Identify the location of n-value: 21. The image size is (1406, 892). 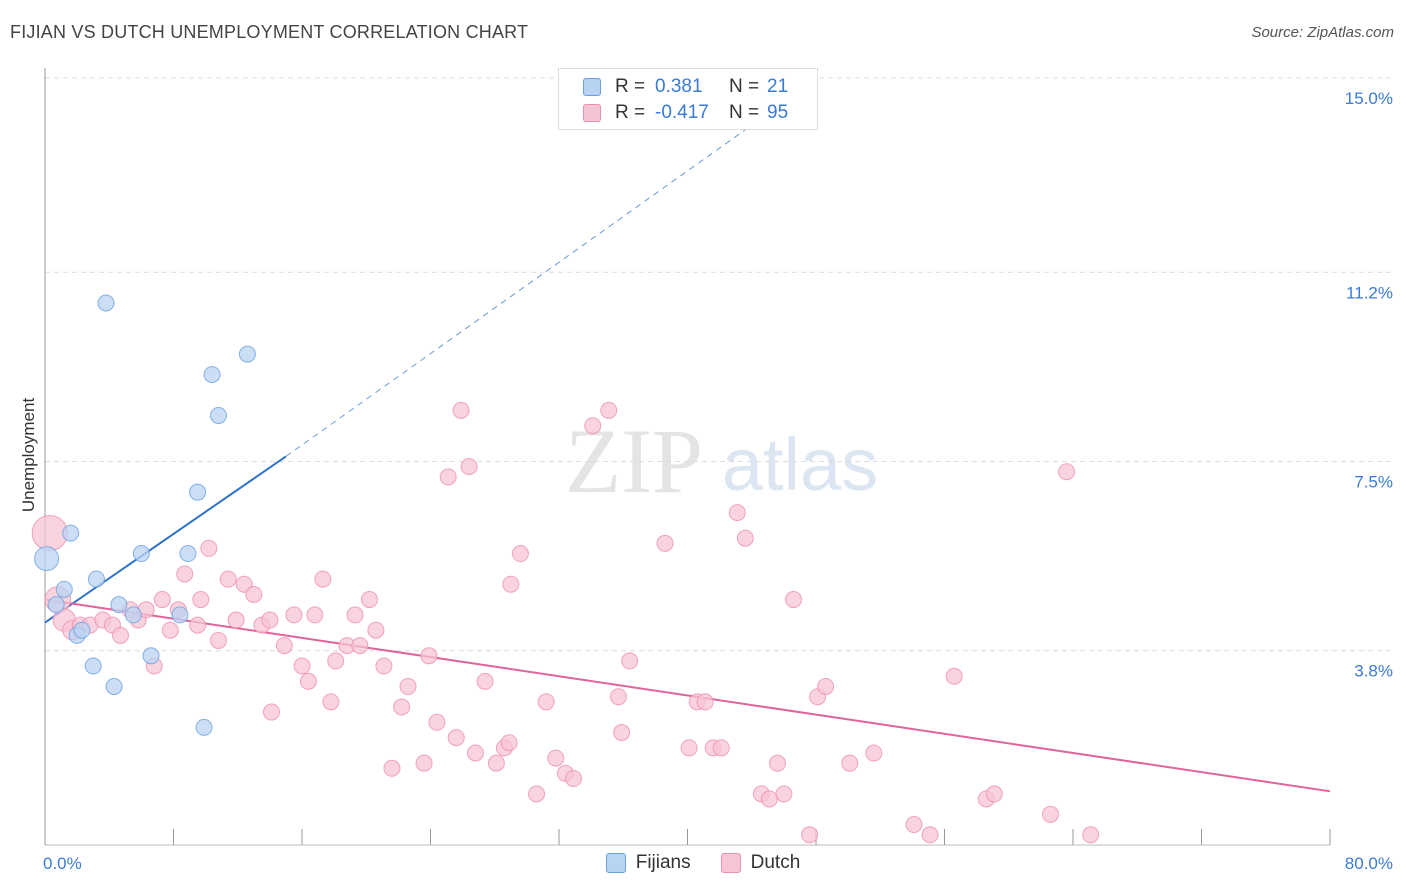
(778, 86).